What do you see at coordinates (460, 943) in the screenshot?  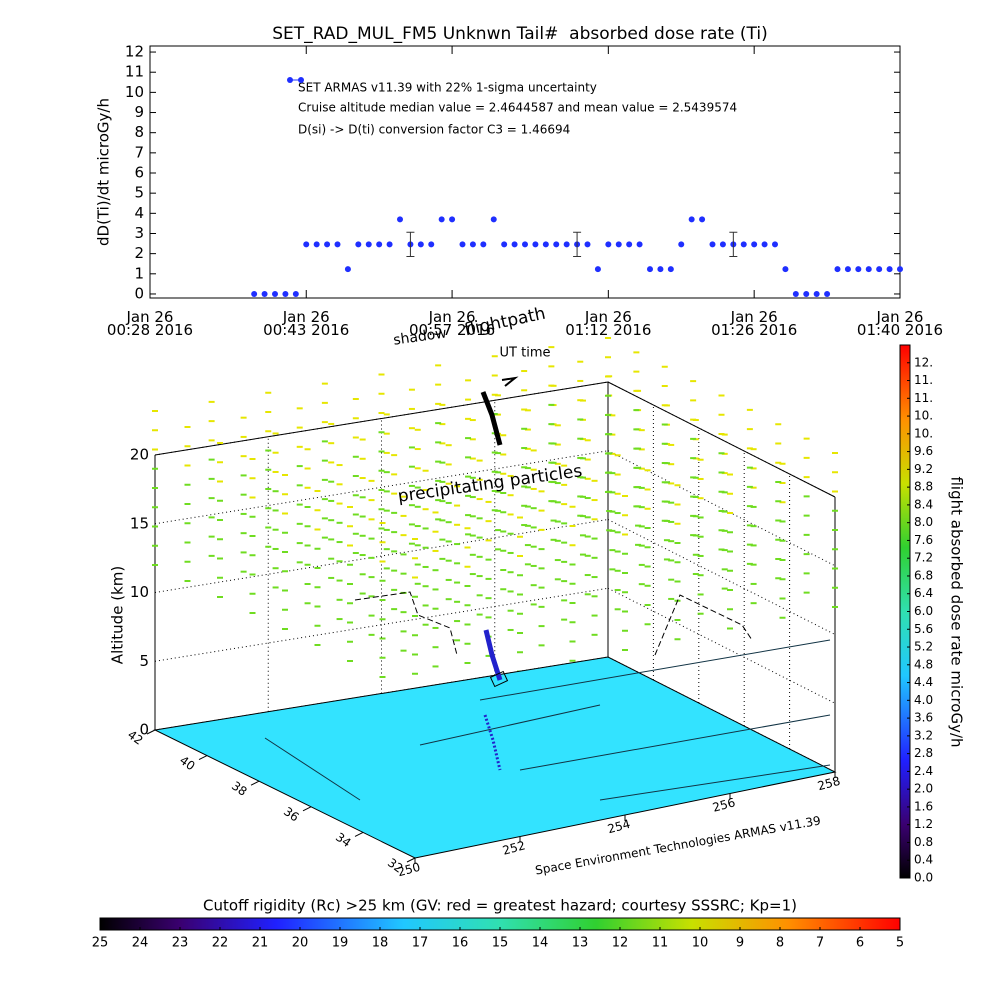 I see `colorbar-tick-label: 16` at bounding box center [460, 943].